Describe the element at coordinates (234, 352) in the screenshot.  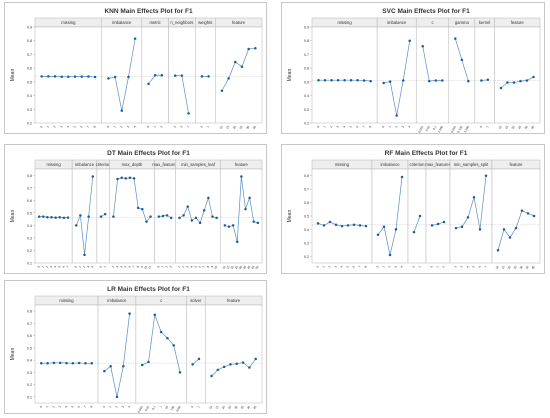
I see `panel-feature: feature 10 15 20 25 30 35 40 45` at that location.